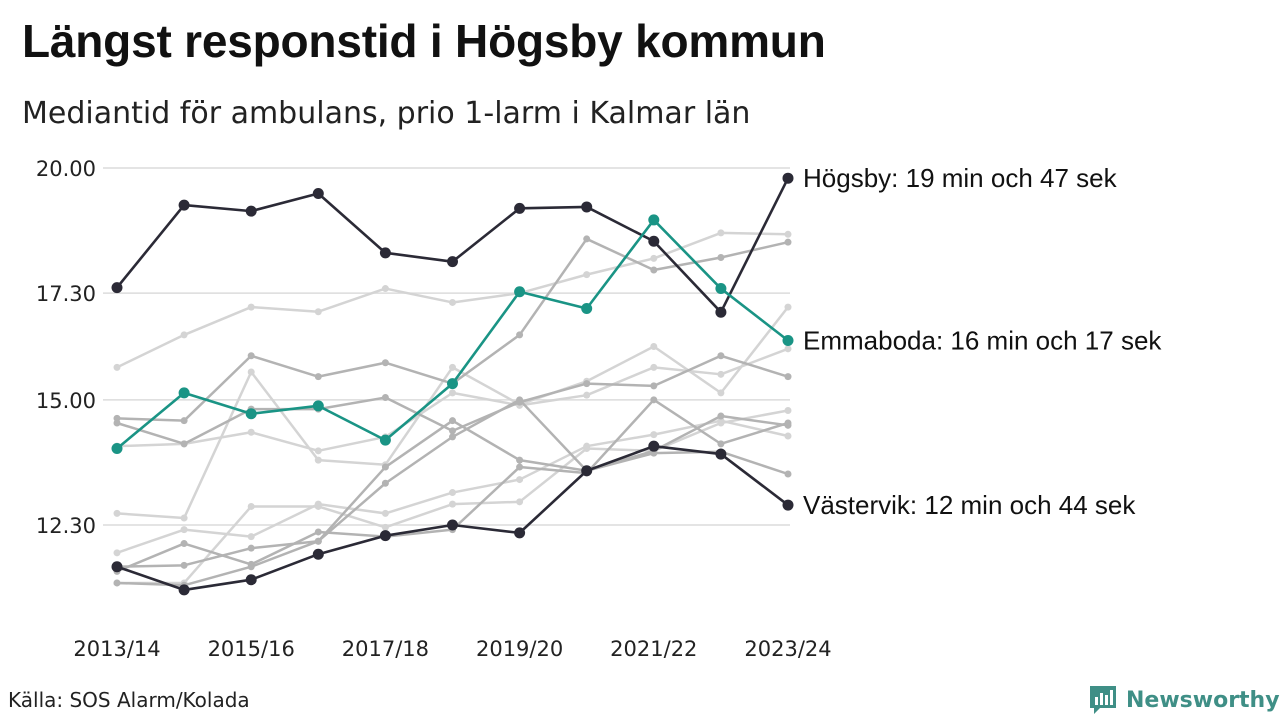  I want to click on brand-name: Newsworthy, so click(1203, 700).